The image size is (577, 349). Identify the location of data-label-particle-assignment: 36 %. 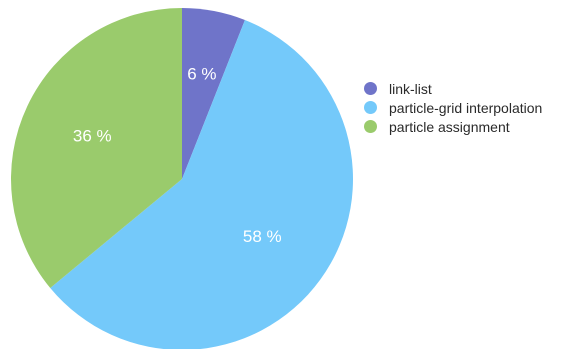
(92, 135).